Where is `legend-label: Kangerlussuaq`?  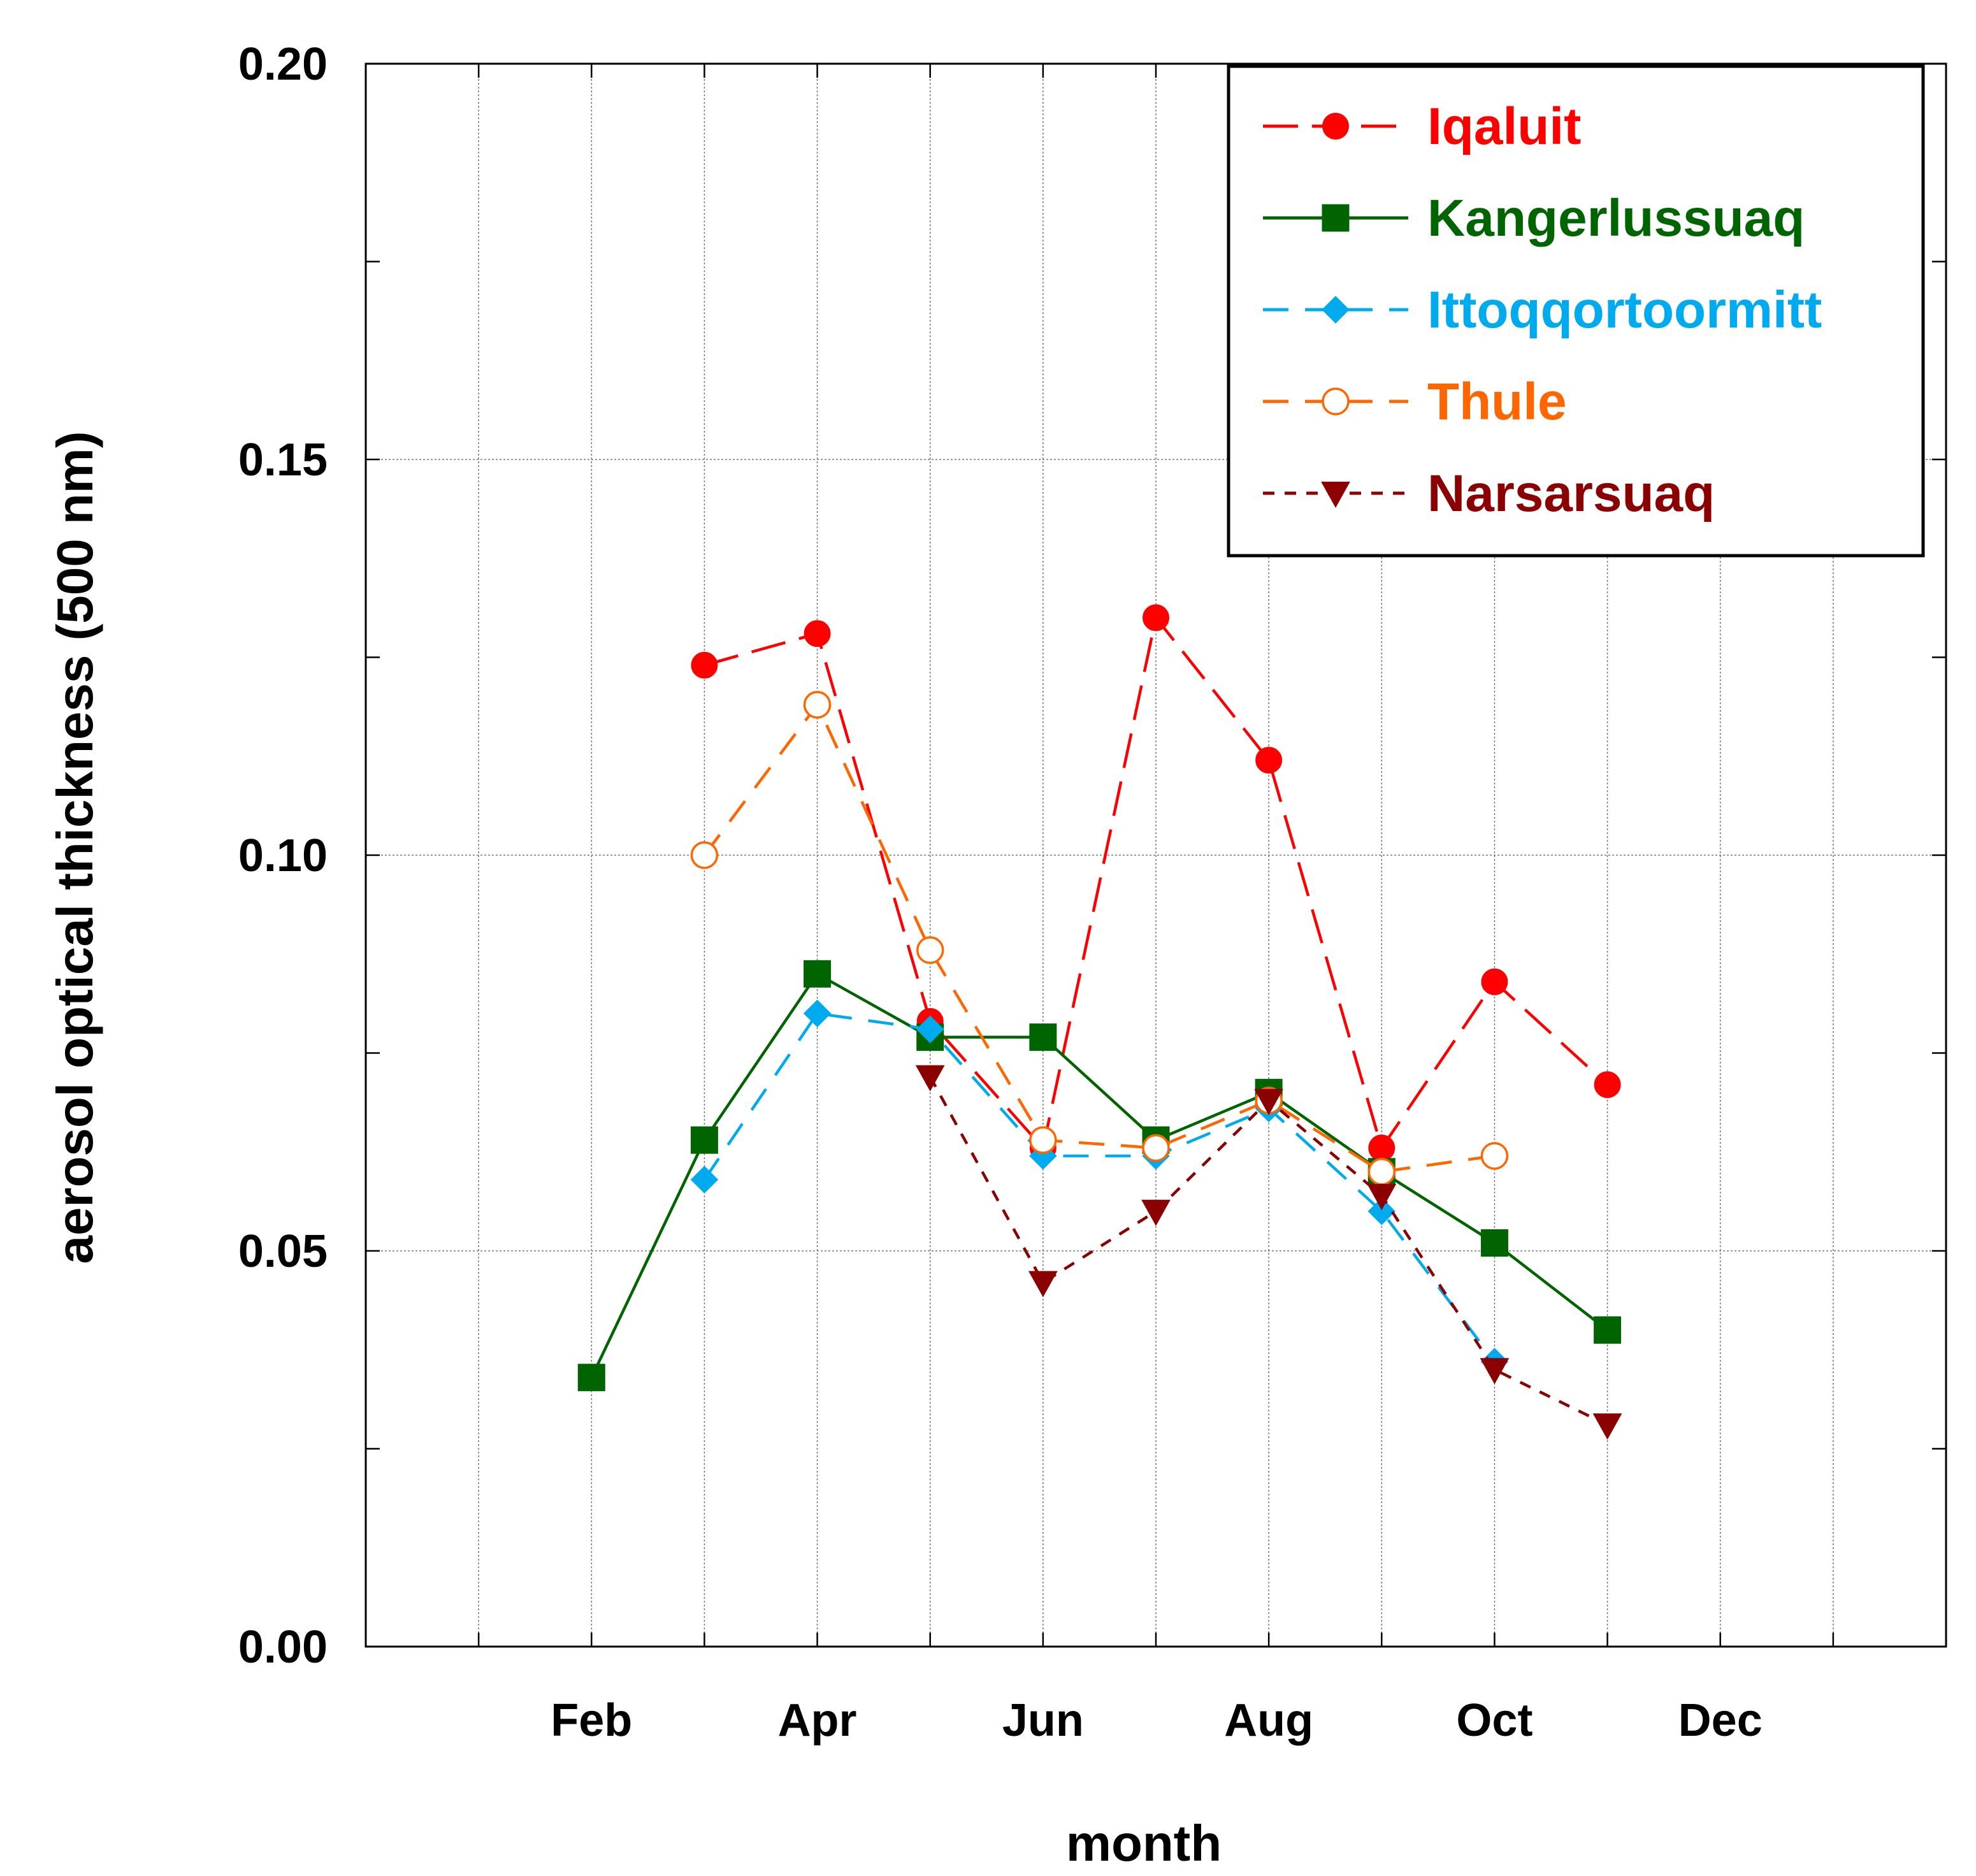
legend-label: Kangerlussuaq is located at coordinates (1616, 218).